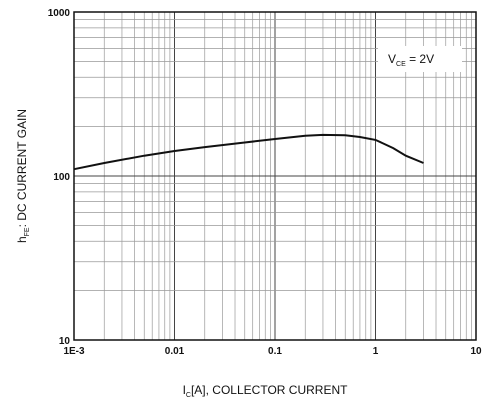  I want to click on x-tick-label: 1E-3, so click(74, 351).